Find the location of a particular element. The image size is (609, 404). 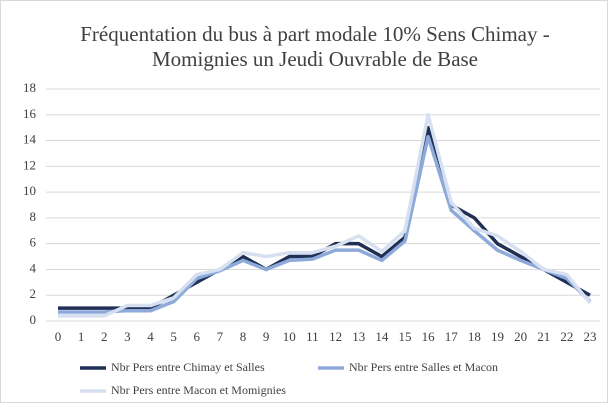

x-tick-label: 14 is located at coordinates (382, 336).